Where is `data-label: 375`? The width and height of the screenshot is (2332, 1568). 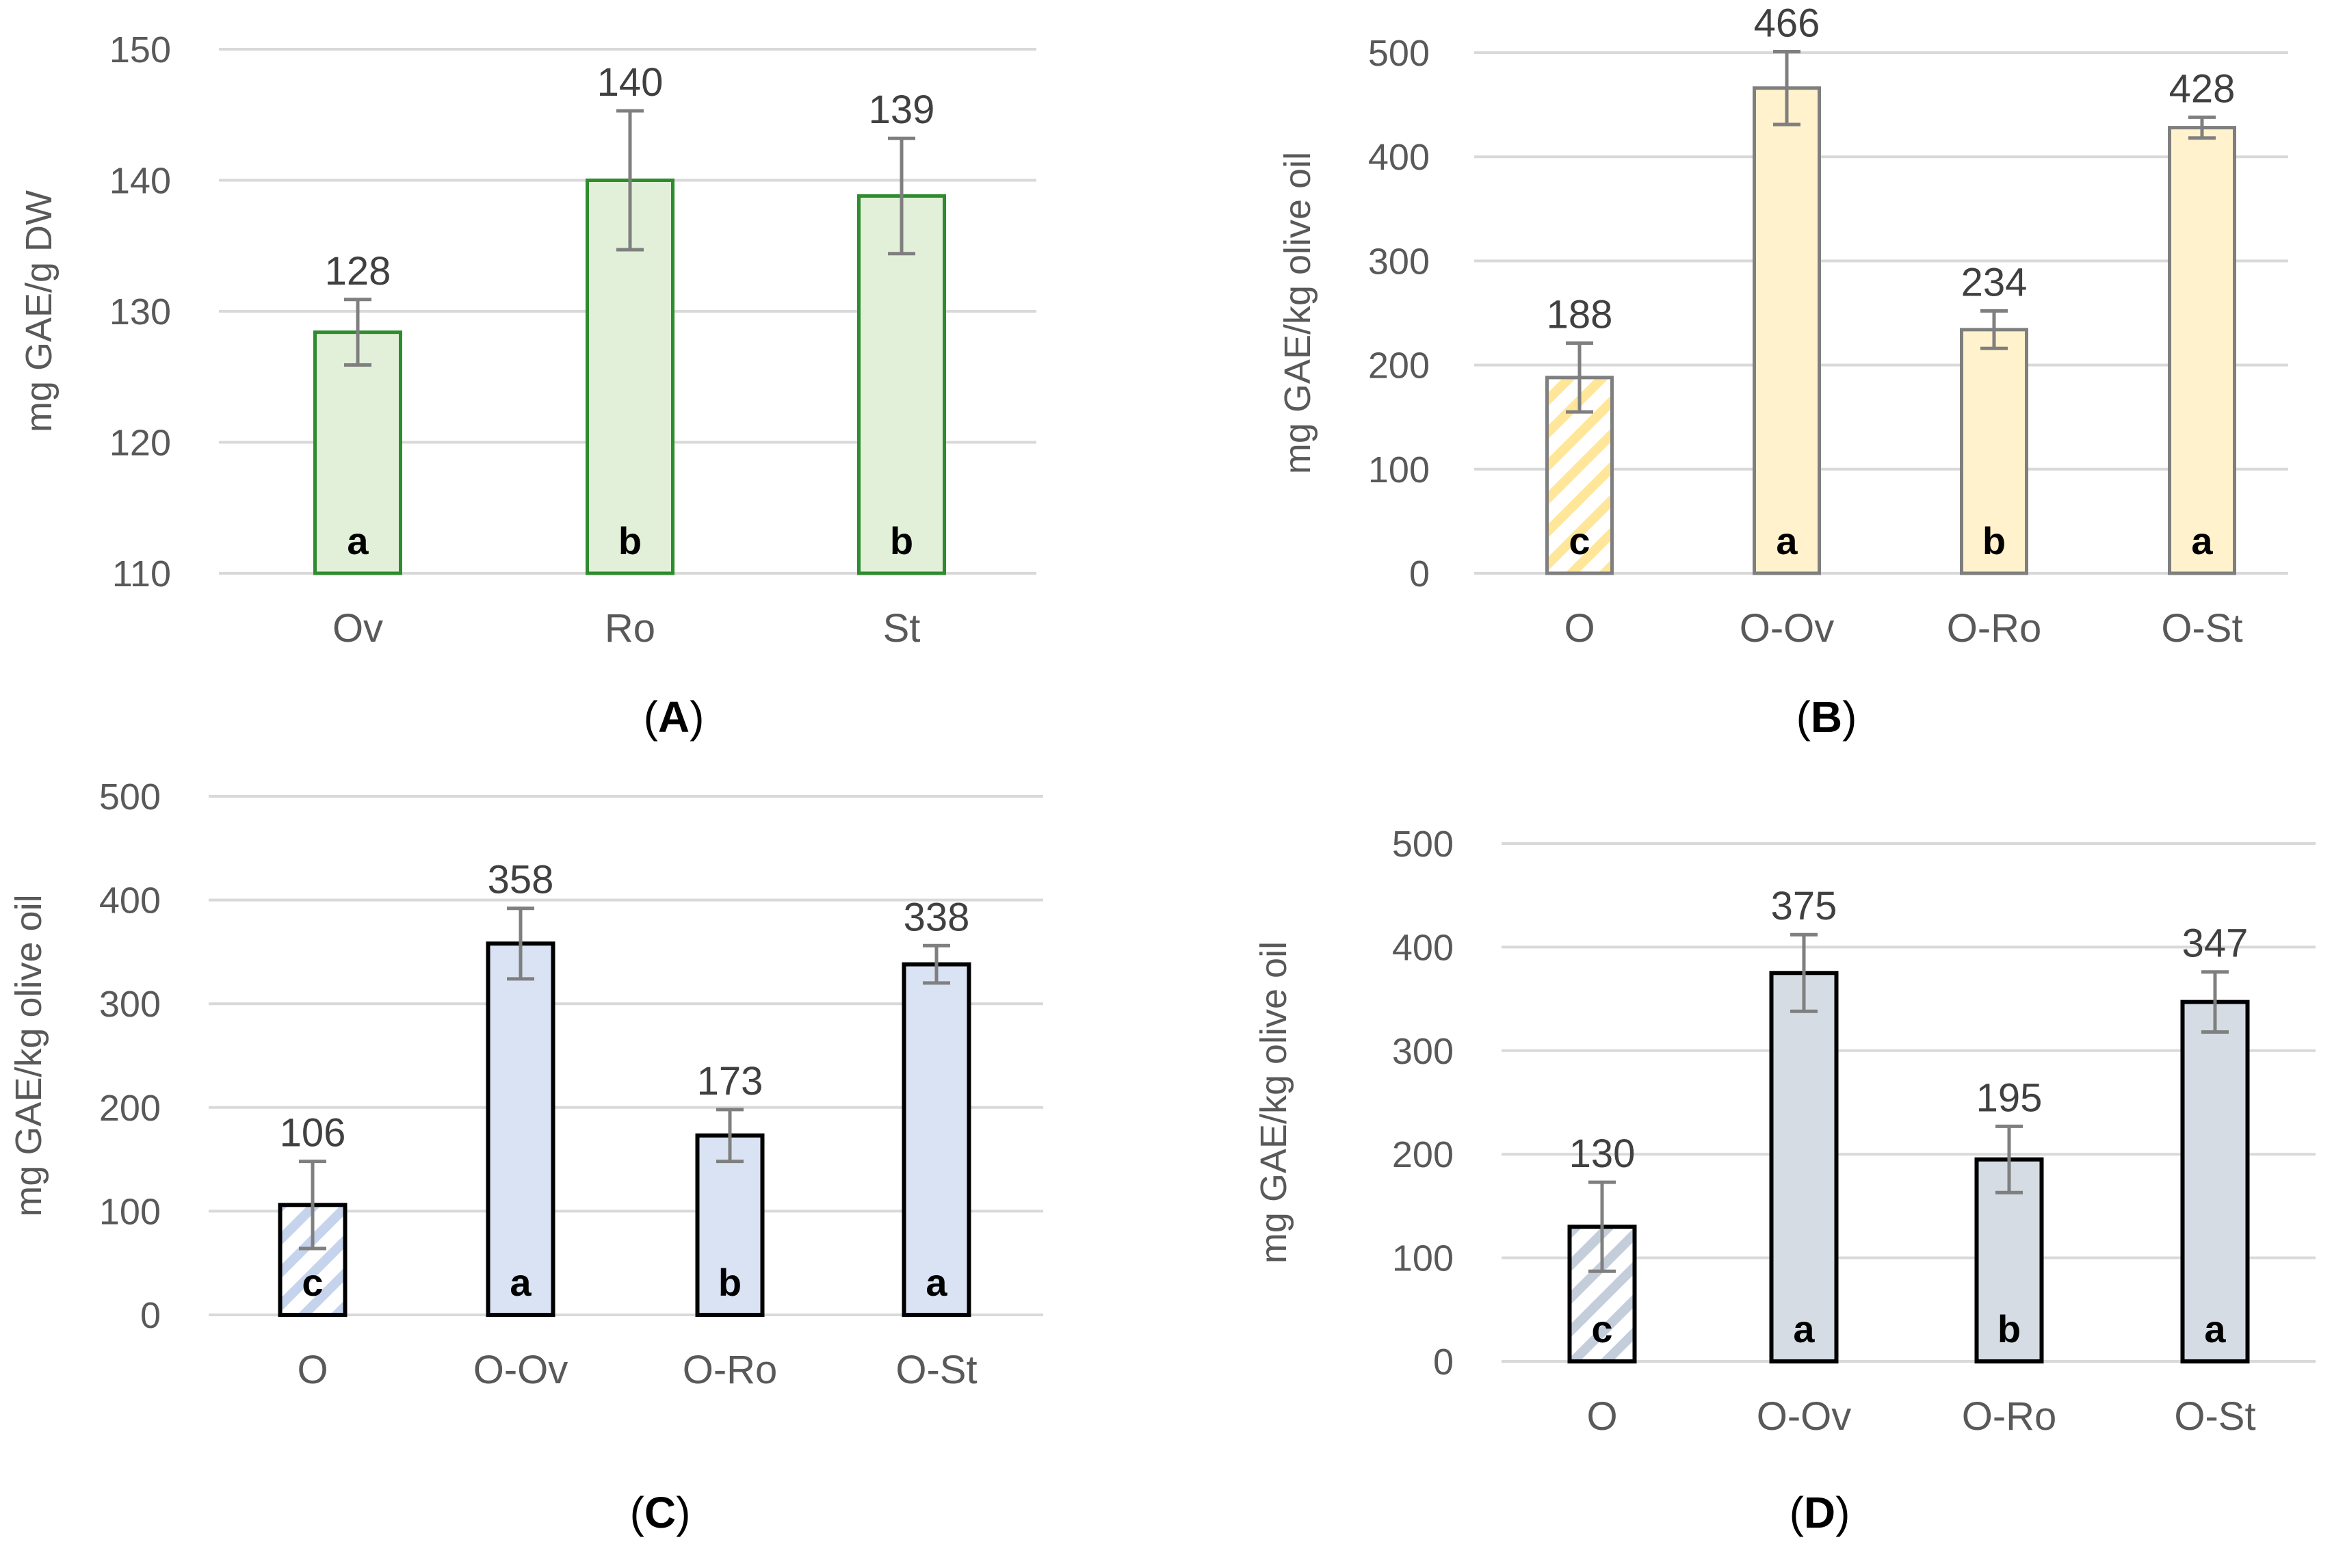
data-label: 375 is located at coordinates (1804, 906).